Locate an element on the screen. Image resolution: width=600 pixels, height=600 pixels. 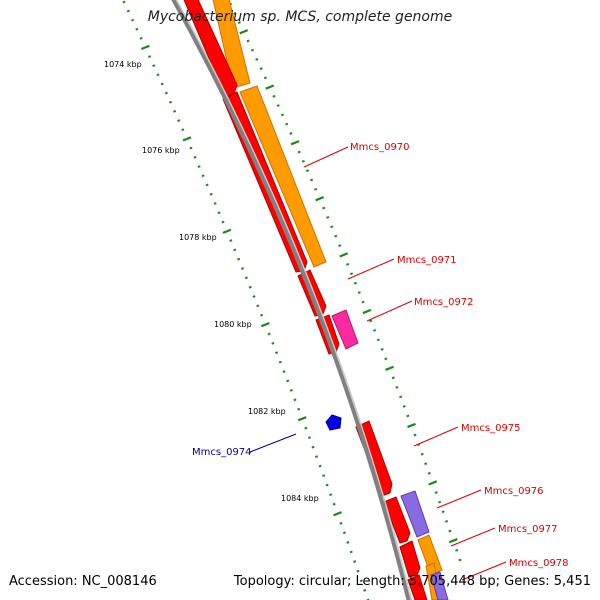
scale-label: 1084 kbp is located at coordinates (300, 498).